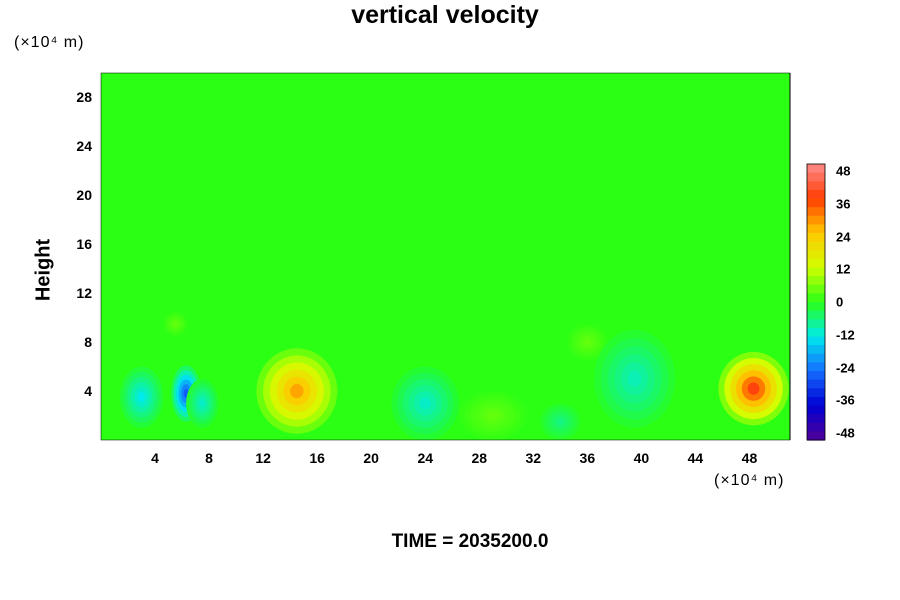  I want to click on x-tick-label: 28, so click(479, 458).